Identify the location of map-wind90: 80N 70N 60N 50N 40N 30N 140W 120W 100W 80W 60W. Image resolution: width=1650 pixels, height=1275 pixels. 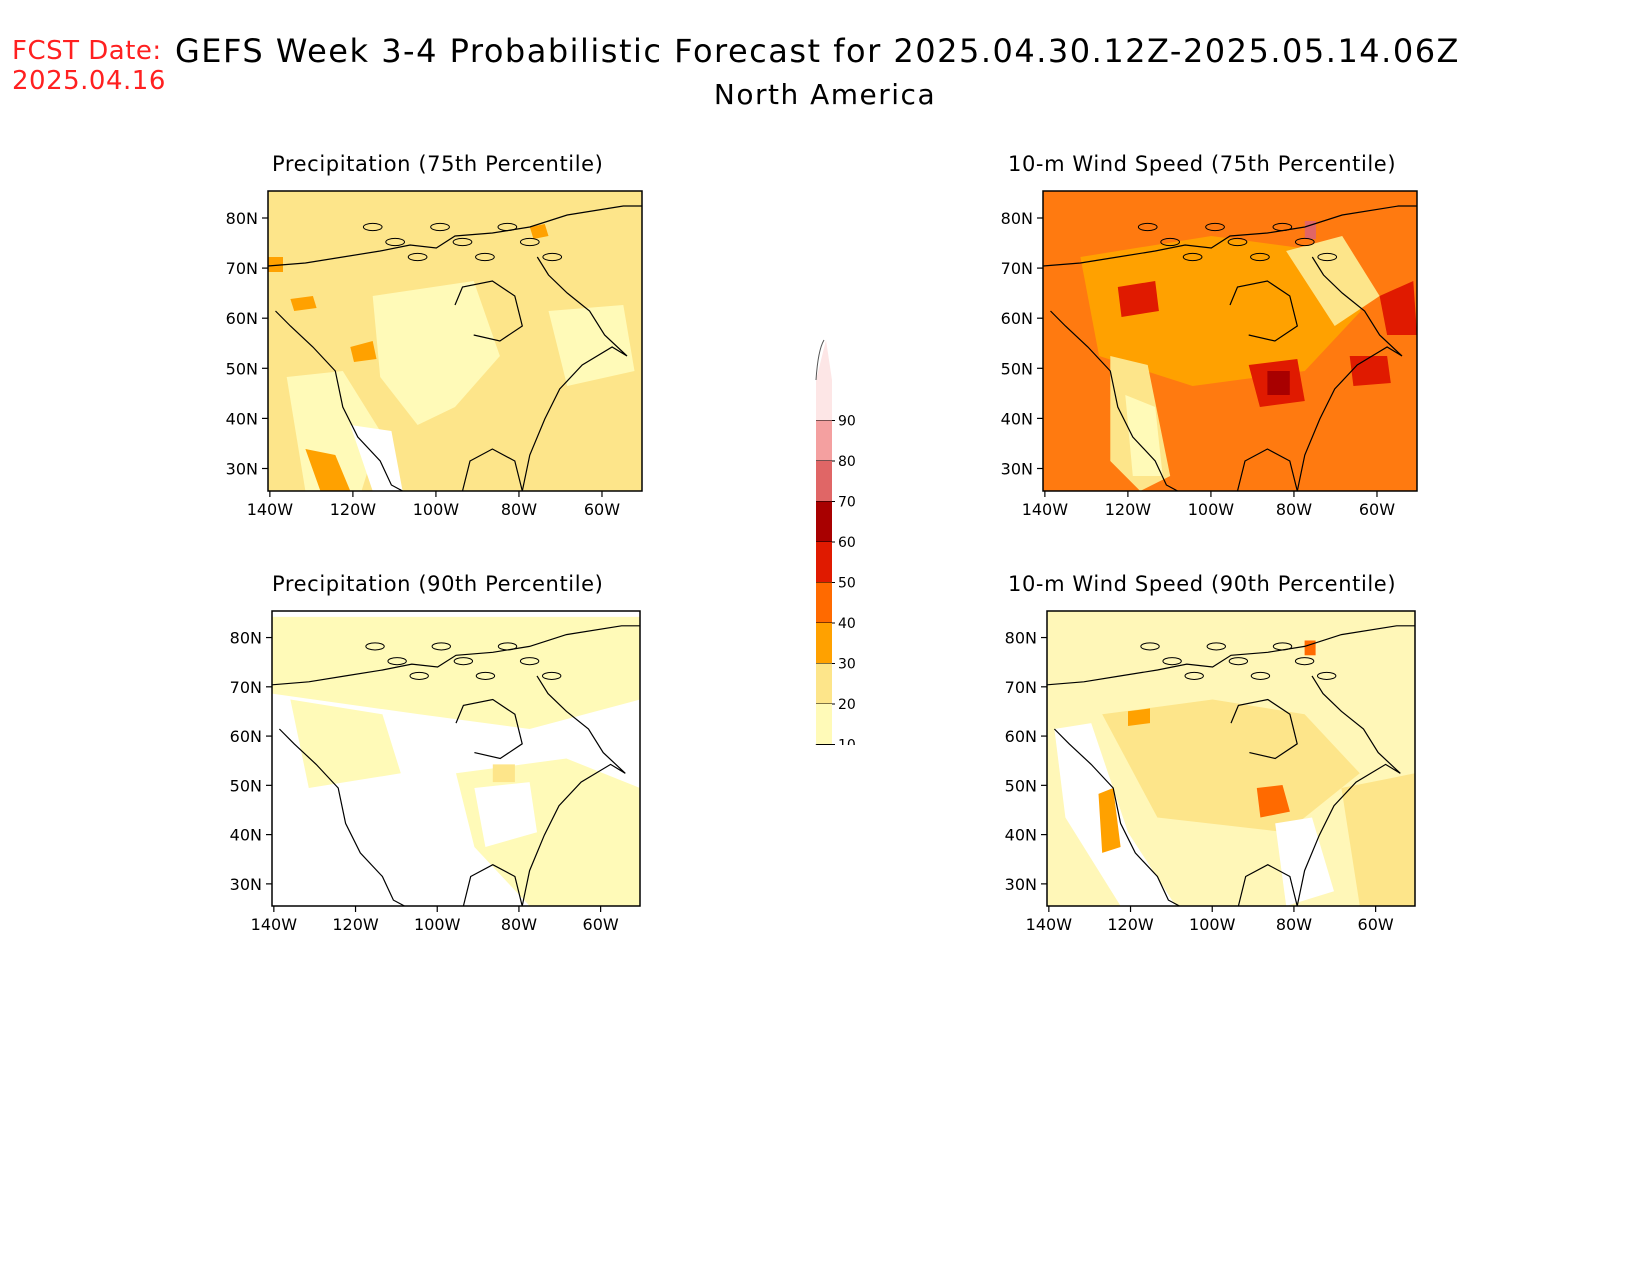
(1210, 772).